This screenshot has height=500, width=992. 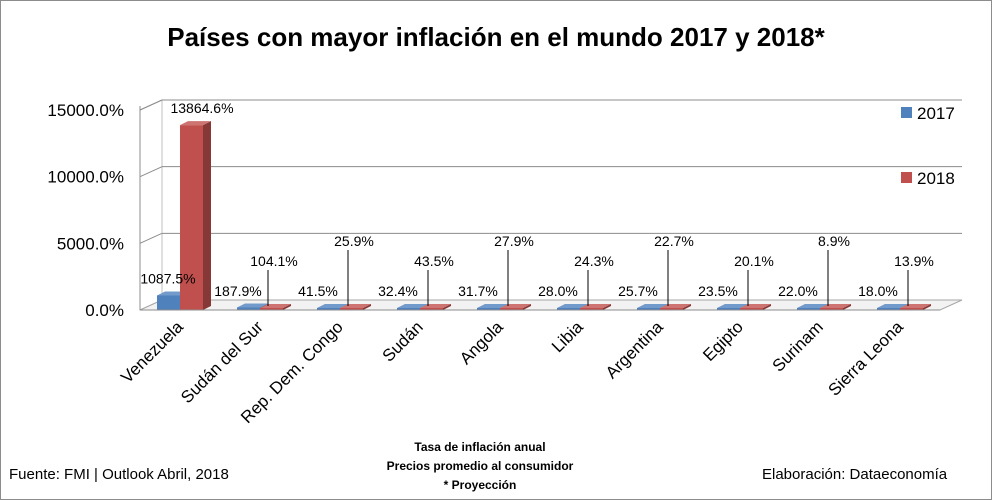 I want to click on data-label-2018: 13864.6%, so click(x=201, y=108).